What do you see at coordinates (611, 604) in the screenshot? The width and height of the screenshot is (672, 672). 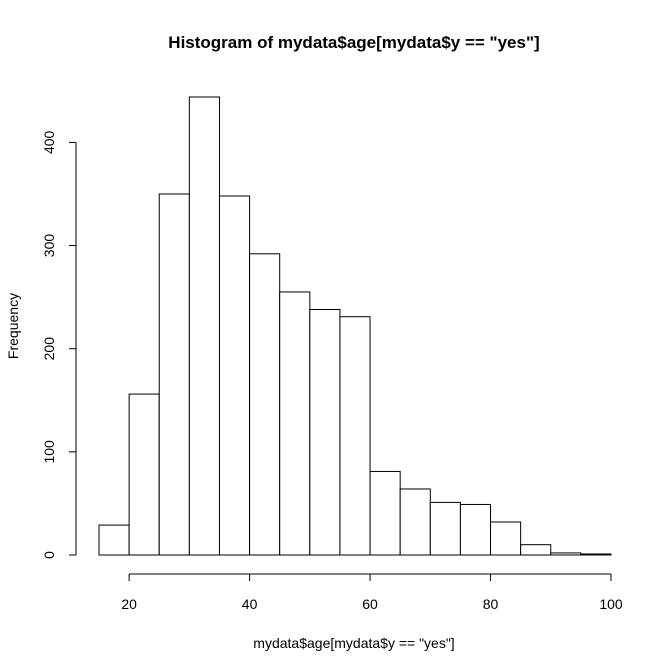 I see `x-tick-label: 100` at bounding box center [611, 604].